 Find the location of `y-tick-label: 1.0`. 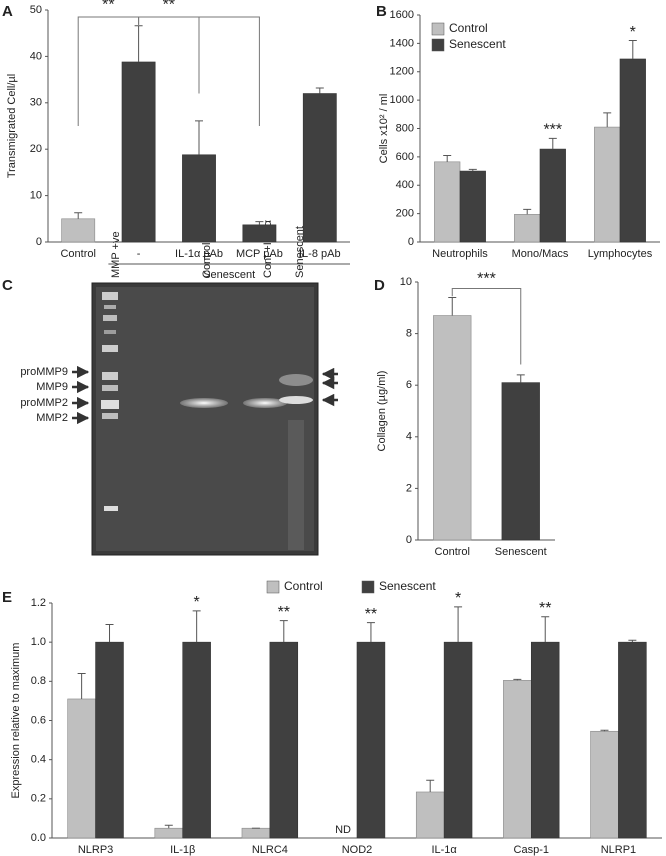

y-tick-label: 1.0 is located at coordinates (38, 642).